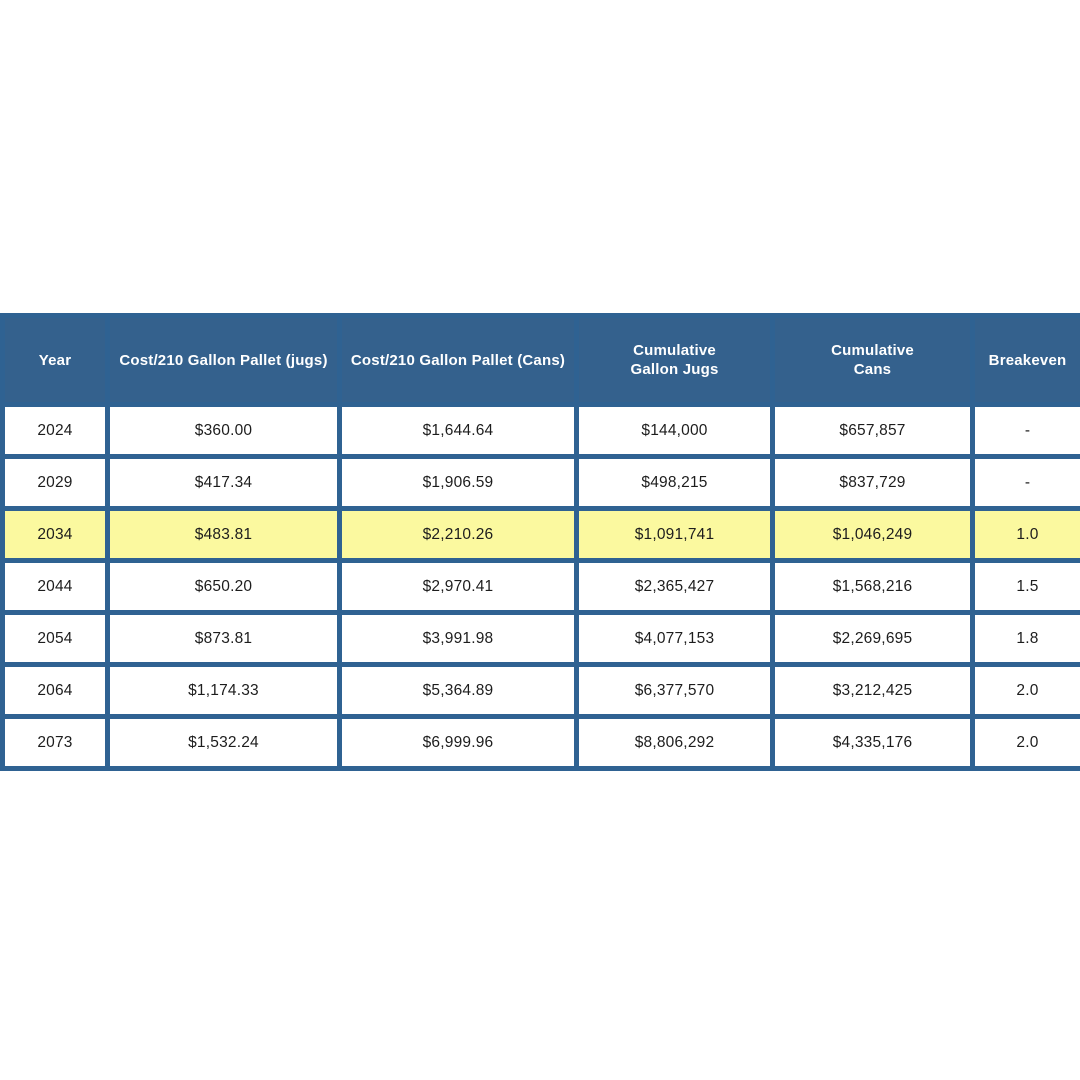 This screenshot has width=1080, height=1080. Describe the element at coordinates (458, 534) in the screenshot. I see `cell-cost-pallet-cans: $2,210.26` at that location.